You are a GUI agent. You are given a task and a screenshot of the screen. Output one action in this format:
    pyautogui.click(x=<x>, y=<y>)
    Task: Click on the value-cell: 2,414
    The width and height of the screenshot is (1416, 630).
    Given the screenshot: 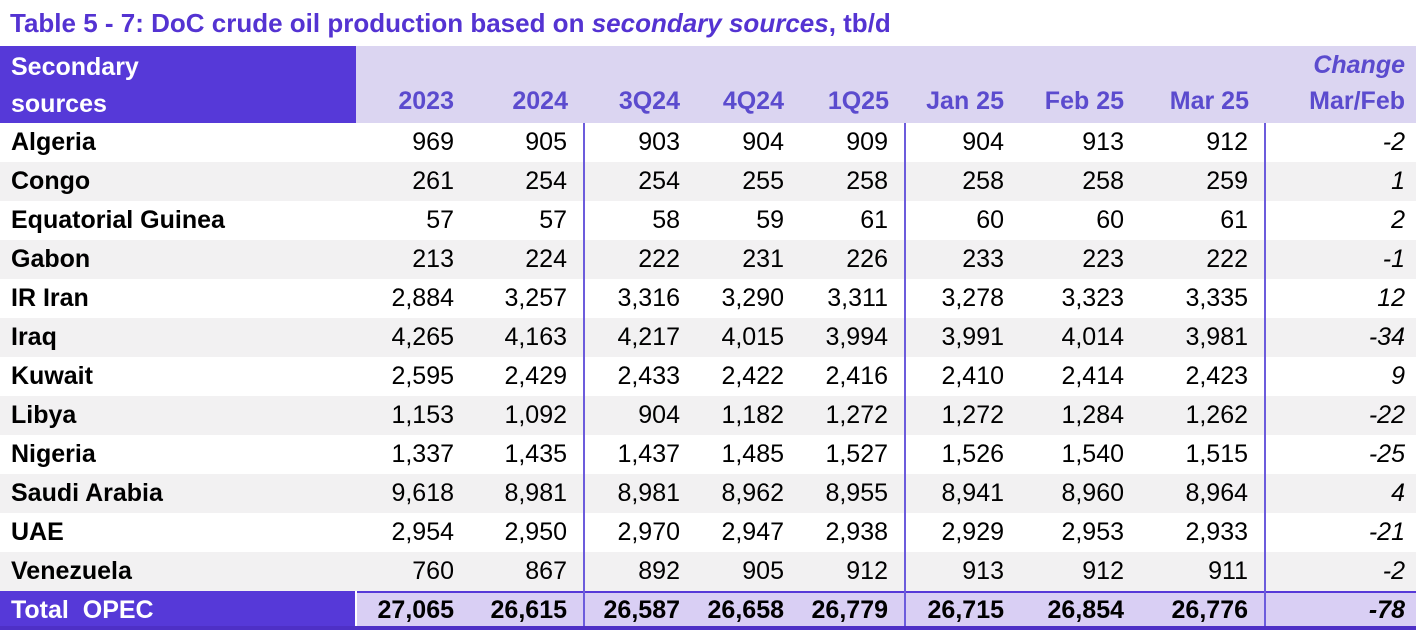 What is the action you would take?
    pyautogui.click(x=1080, y=376)
    